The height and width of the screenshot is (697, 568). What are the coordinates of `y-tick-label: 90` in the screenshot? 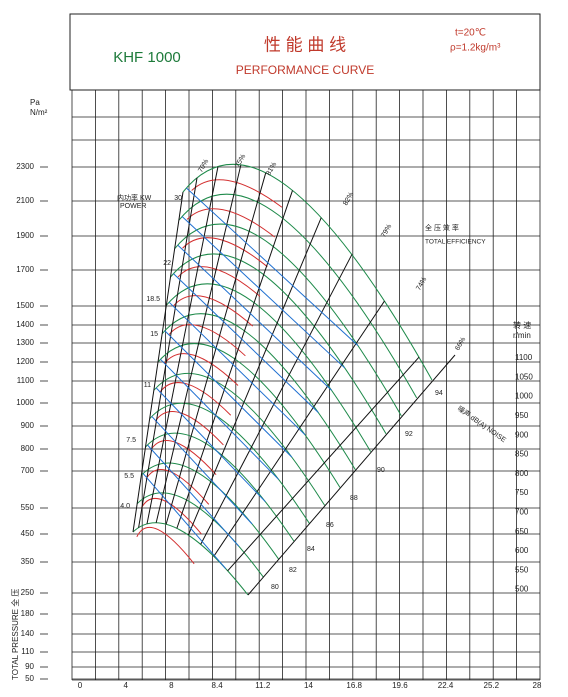 It's located at (29, 666).